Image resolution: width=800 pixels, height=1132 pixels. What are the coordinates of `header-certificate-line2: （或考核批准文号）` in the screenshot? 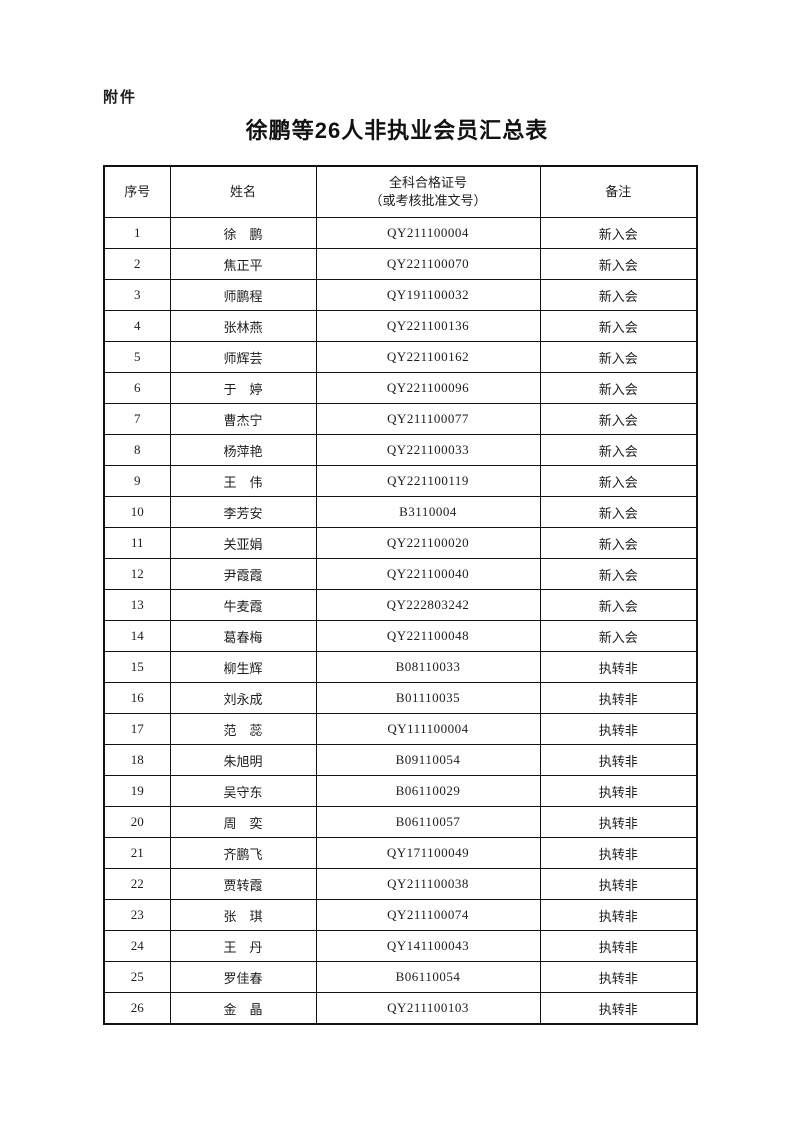 It's located at (428, 200).